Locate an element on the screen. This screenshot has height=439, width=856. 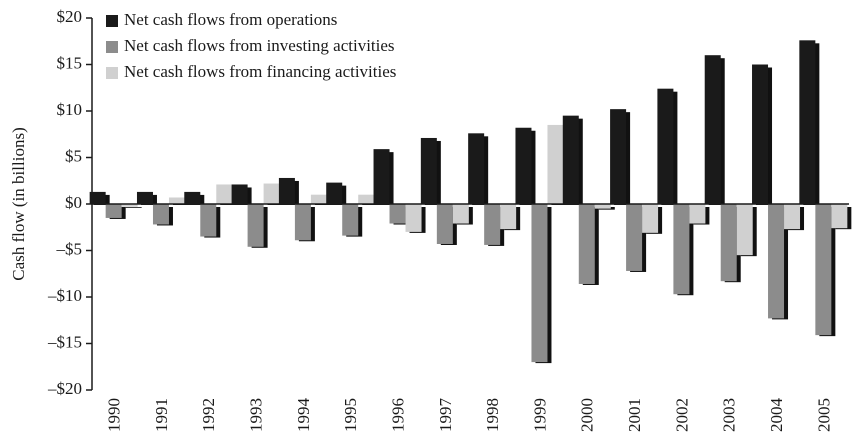
legend-label: Net cash flows from financing activities is located at coordinates (260, 71).